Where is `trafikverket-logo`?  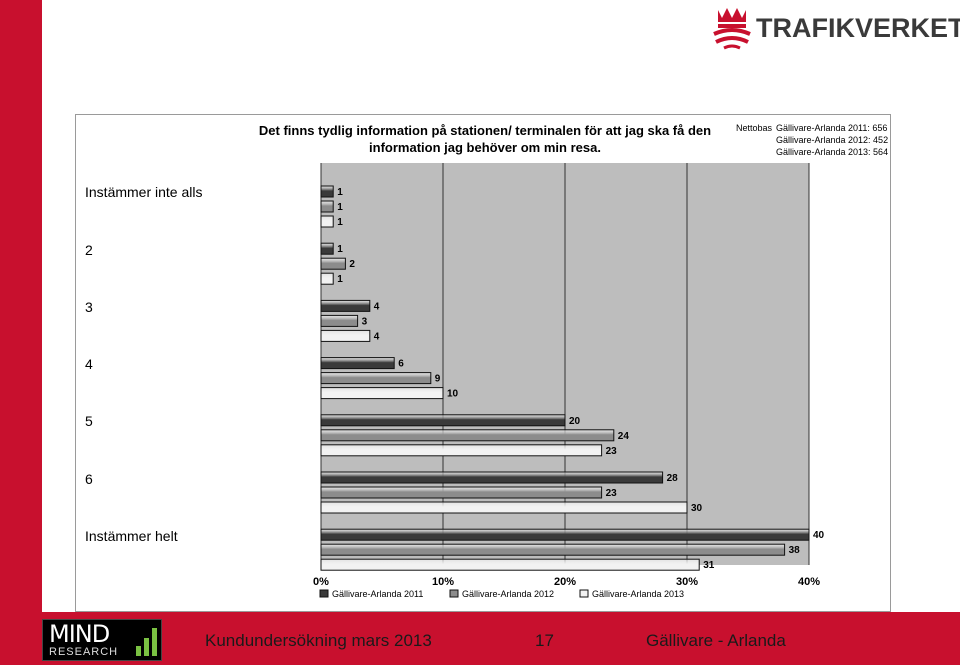 trafikverket-logo is located at coordinates (834, 27).